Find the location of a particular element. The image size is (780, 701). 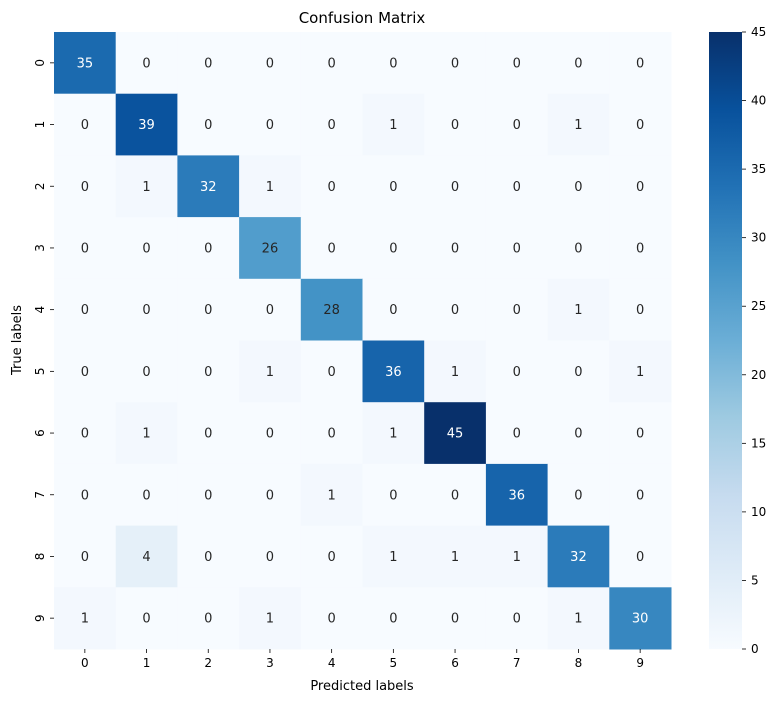

colorbar-tick-label: 5 is located at coordinates (755, 580).